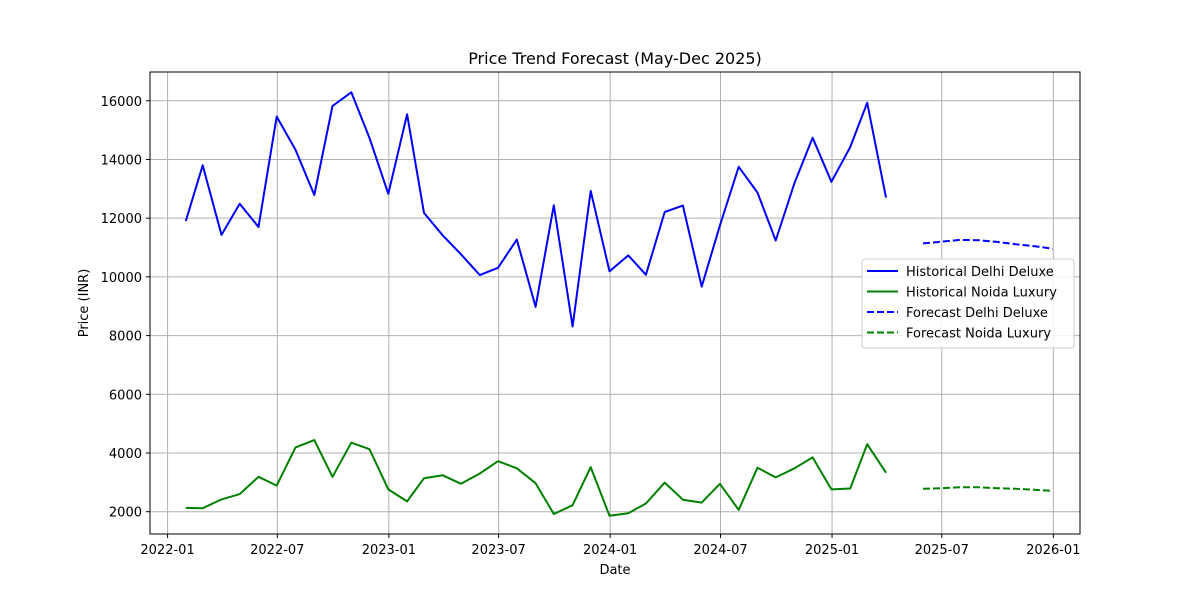  Describe the element at coordinates (977, 313) in the screenshot. I see `legend-label: Forecast Delhi Deluxe` at that location.